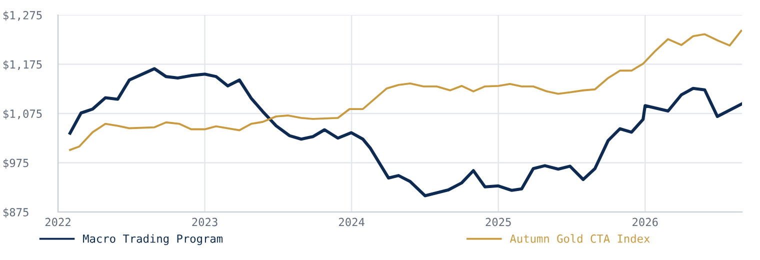  What do you see at coordinates (22, 114) in the screenshot?
I see `y-tick-label: $1,075` at bounding box center [22, 114].